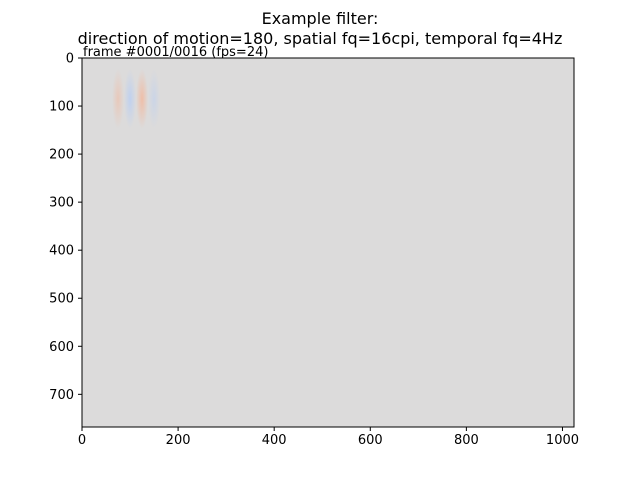 The width and height of the screenshot is (640, 480). I want to click on x-tick-label: 200, so click(178, 440).